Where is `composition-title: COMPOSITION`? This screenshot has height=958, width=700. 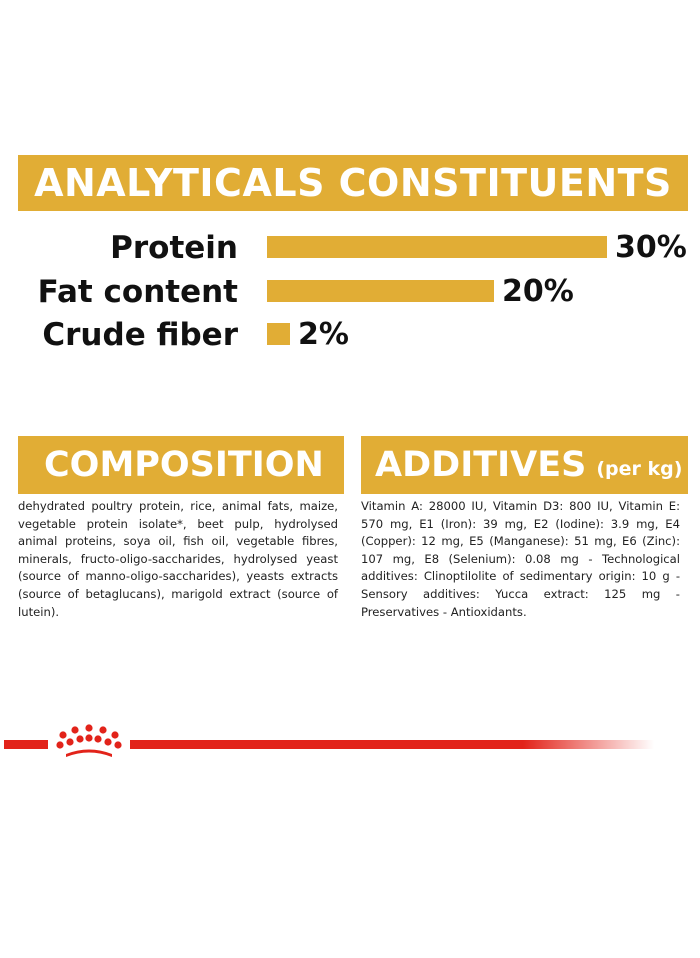 composition-title: COMPOSITION is located at coordinates (184, 465).